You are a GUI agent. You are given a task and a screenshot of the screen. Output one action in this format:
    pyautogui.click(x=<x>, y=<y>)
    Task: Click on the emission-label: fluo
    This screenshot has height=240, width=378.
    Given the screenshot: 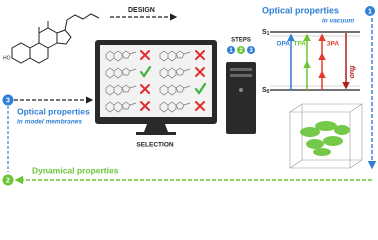 What is the action you would take?
    pyautogui.click(x=351, y=73)
    